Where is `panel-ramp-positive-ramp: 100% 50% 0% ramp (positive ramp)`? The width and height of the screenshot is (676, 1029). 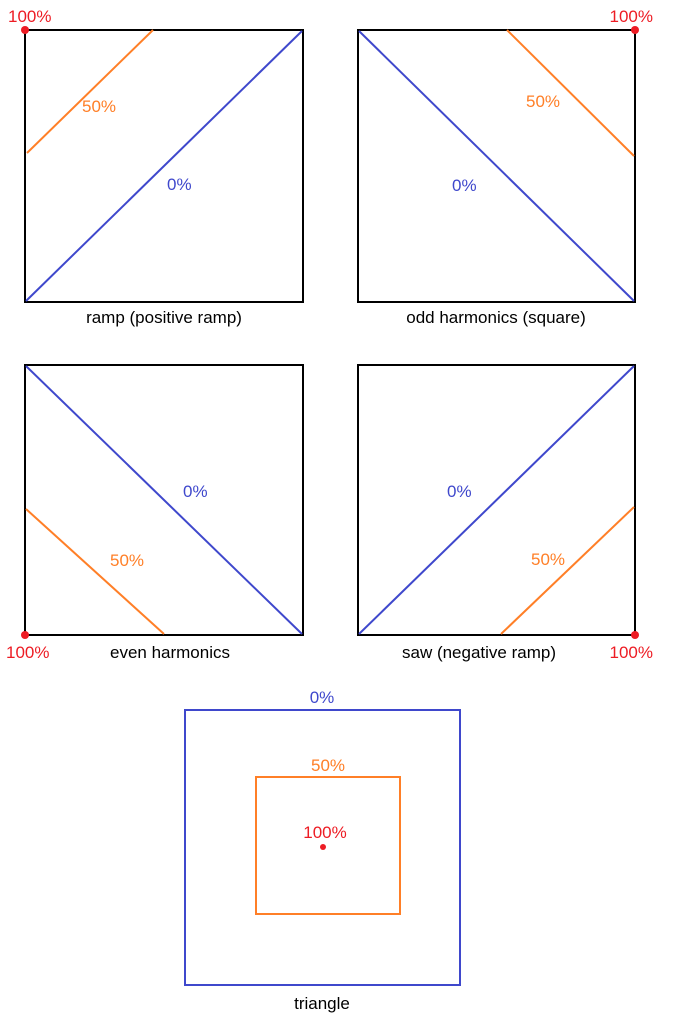 panel-ramp-positive-ramp: 100% 50% 0% ramp (positive ramp) is located at coordinates (156, 167).